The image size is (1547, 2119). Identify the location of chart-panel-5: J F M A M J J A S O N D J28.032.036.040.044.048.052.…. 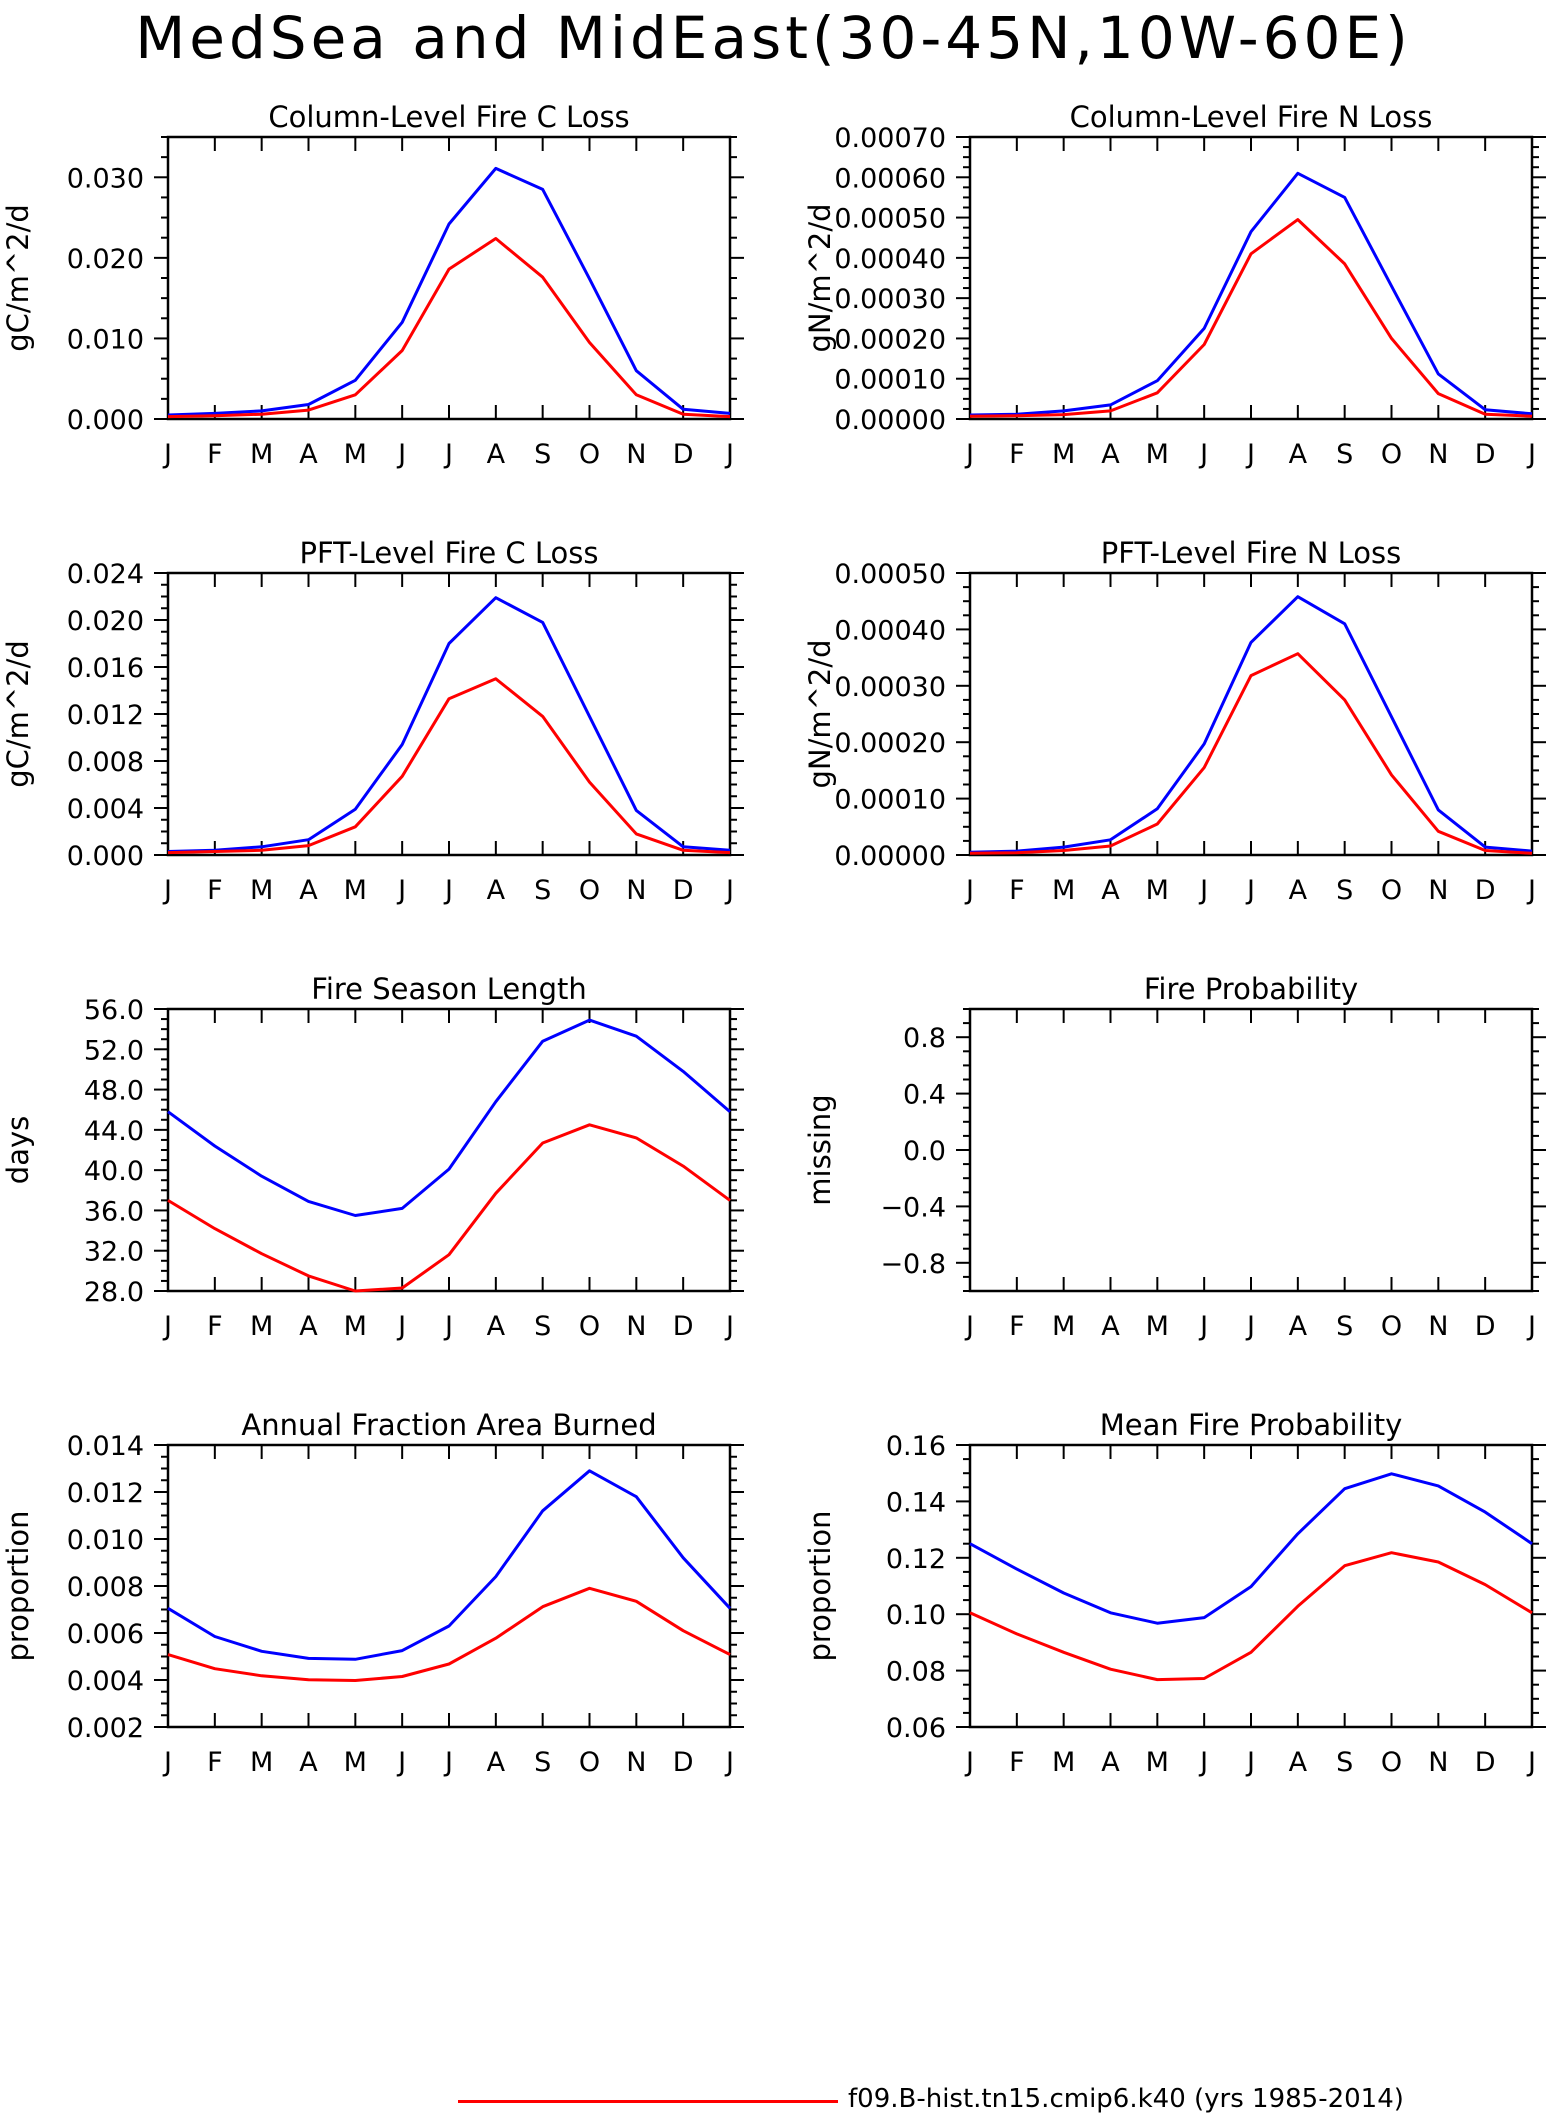
(372, 1157).